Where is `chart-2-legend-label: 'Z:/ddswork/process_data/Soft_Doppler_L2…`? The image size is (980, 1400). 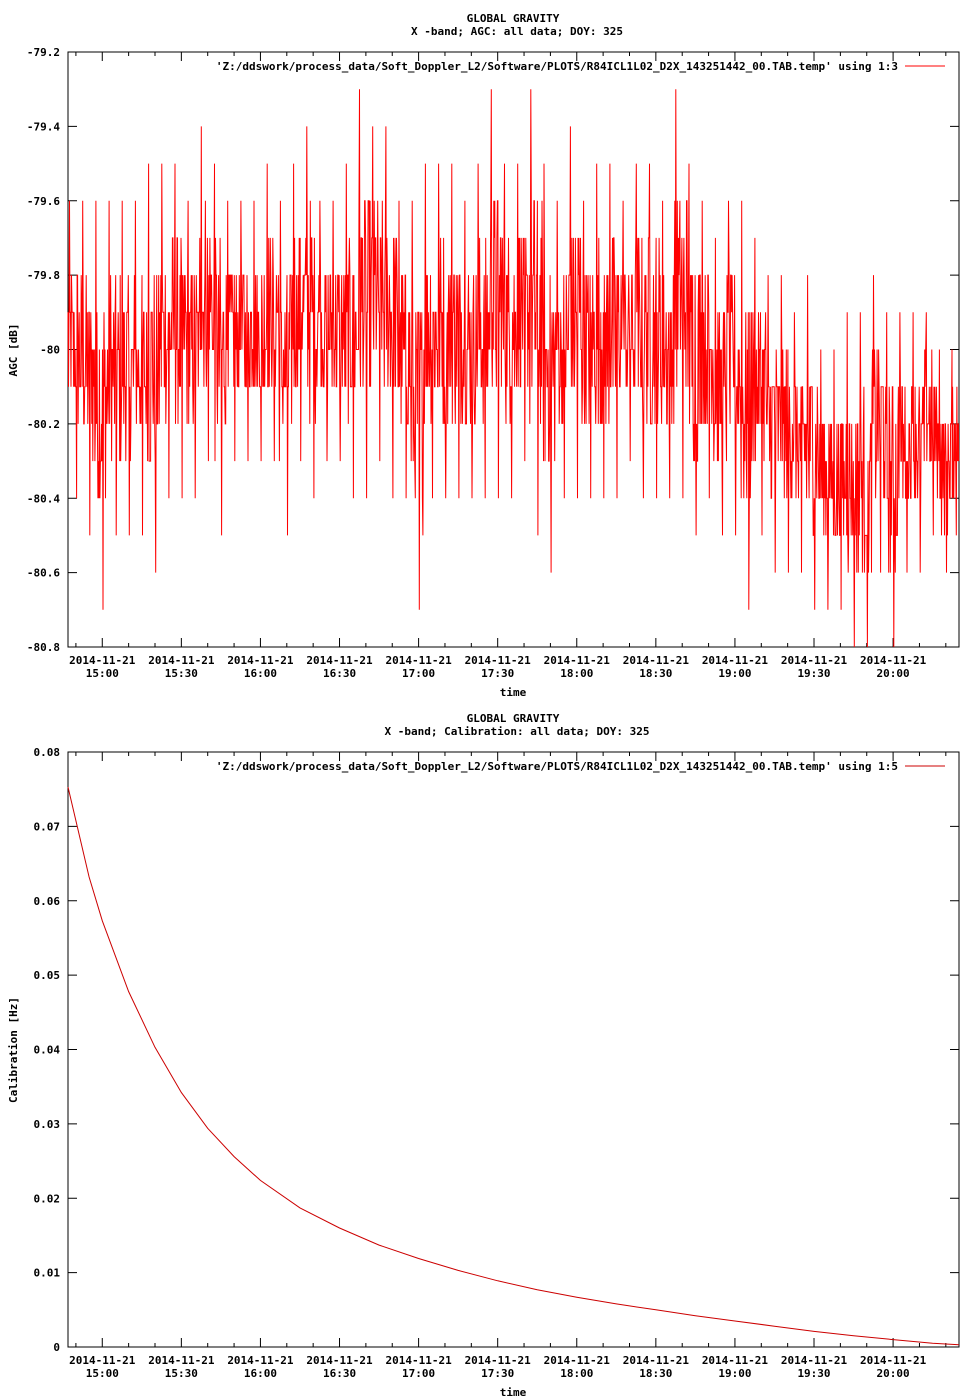
chart-2-legend-label: 'Z:/ddswork/process_data/Soft_Doppler_L2… is located at coordinates (557, 766).